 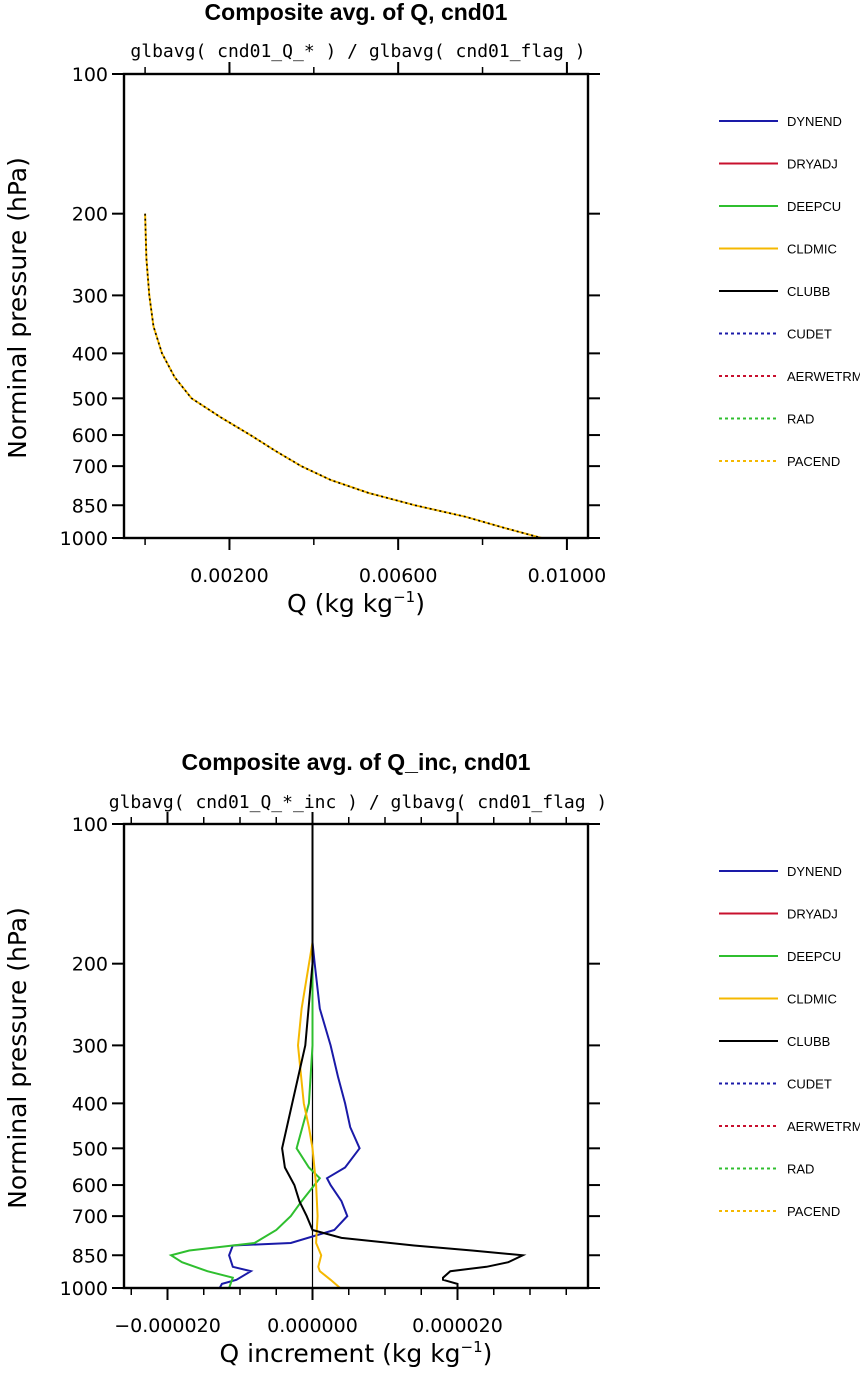 What do you see at coordinates (167, 1326) in the screenshot?
I see `x-tick-label: −0.000020` at bounding box center [167, 1326].